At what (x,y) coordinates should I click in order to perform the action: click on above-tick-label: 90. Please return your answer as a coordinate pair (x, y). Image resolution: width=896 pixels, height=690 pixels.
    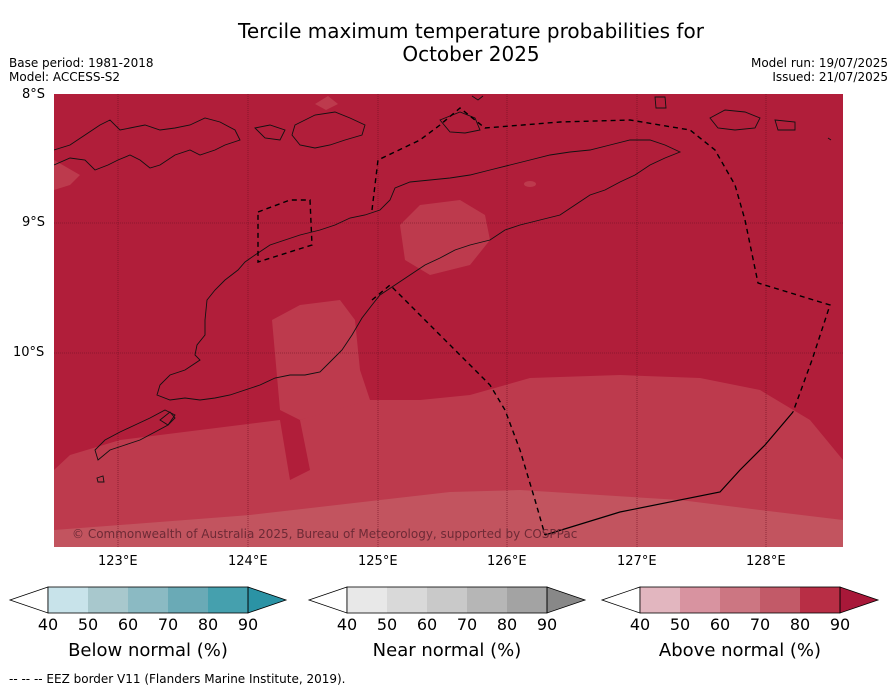
    Looking at the image, I should click on (840, 624).